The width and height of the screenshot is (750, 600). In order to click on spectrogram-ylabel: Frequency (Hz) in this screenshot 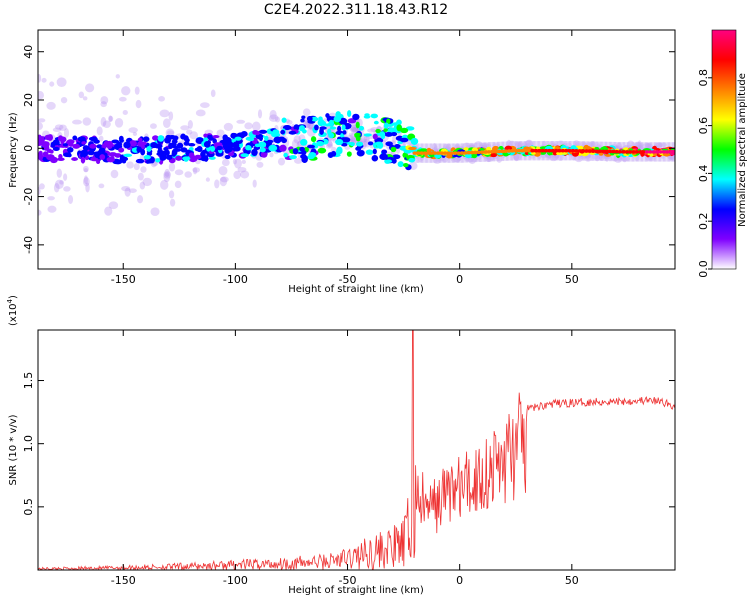, I will do `click(13, 150)`.